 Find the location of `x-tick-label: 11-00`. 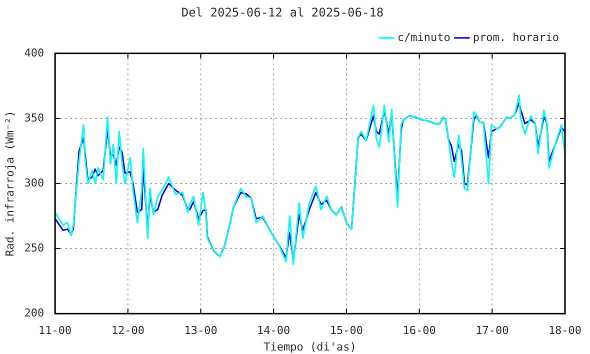

x-tick-label: 11-00 is located at coordinates (55, 331).